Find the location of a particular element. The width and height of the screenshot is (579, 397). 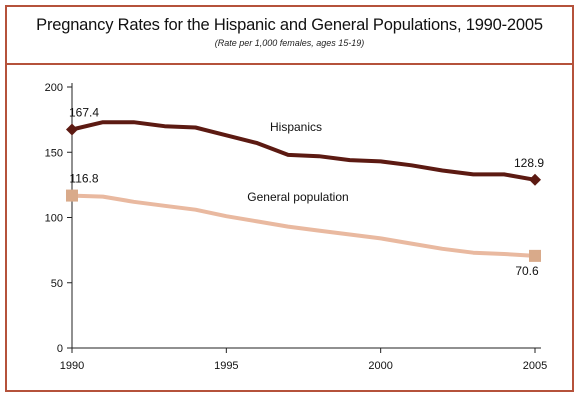

series-line-hispanics is located at coordinates (303, 151).